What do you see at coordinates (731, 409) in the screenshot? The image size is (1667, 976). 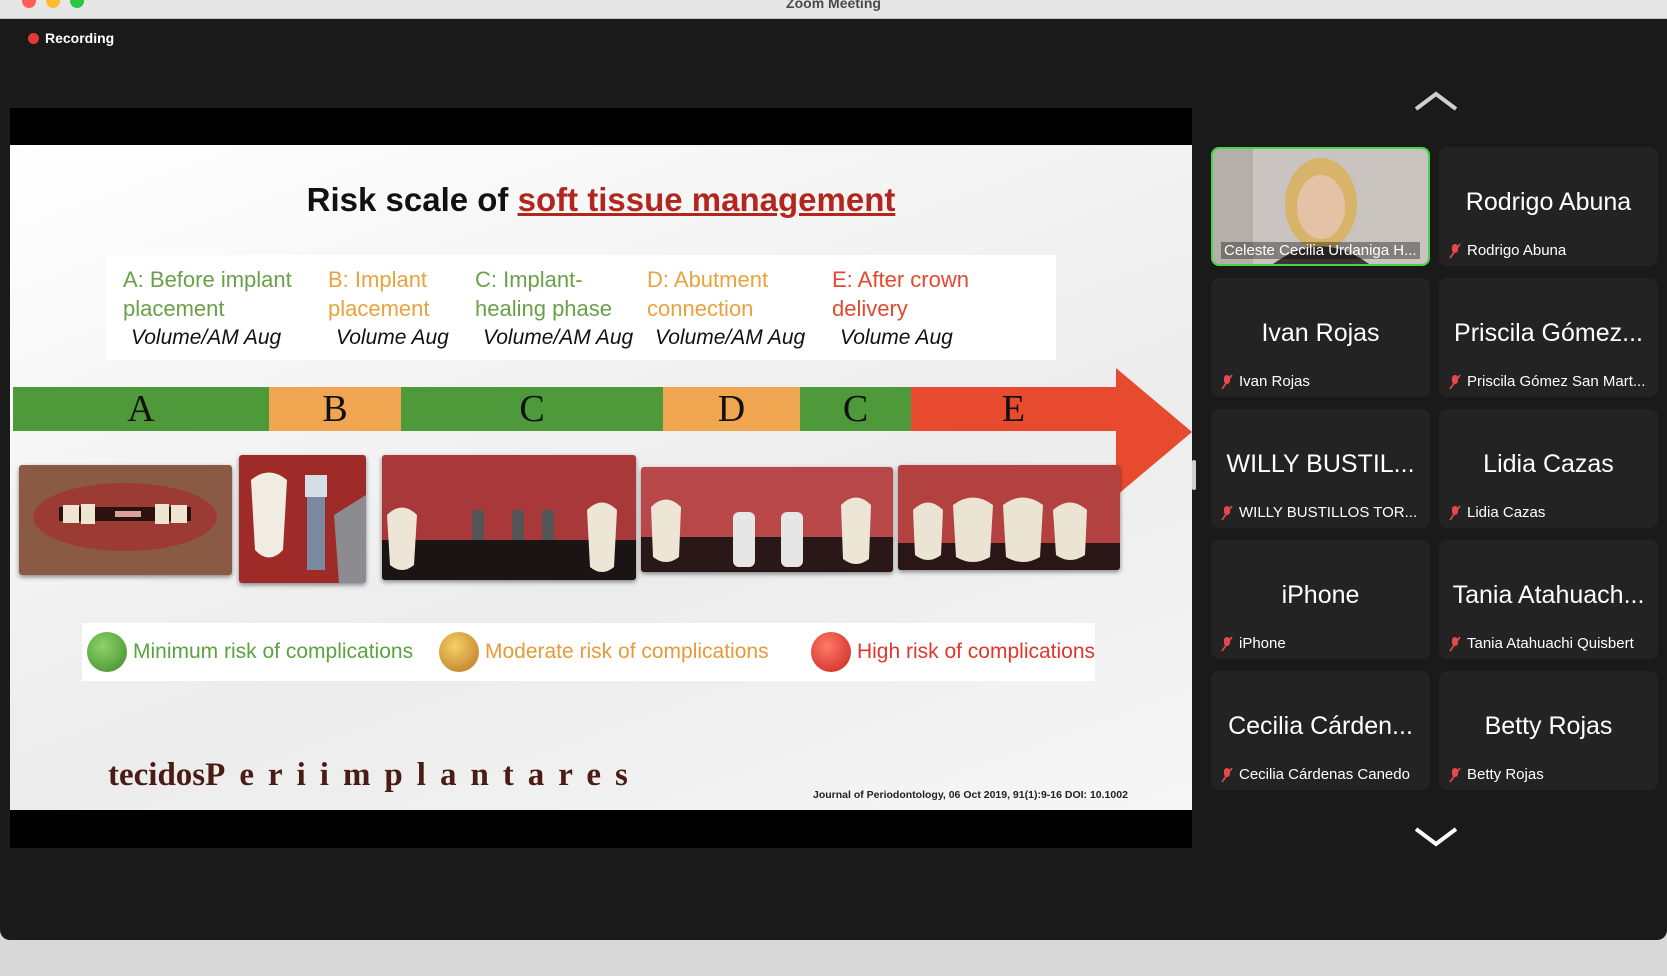 I see `timeline-segment: D` at bounding box center [731, 409].